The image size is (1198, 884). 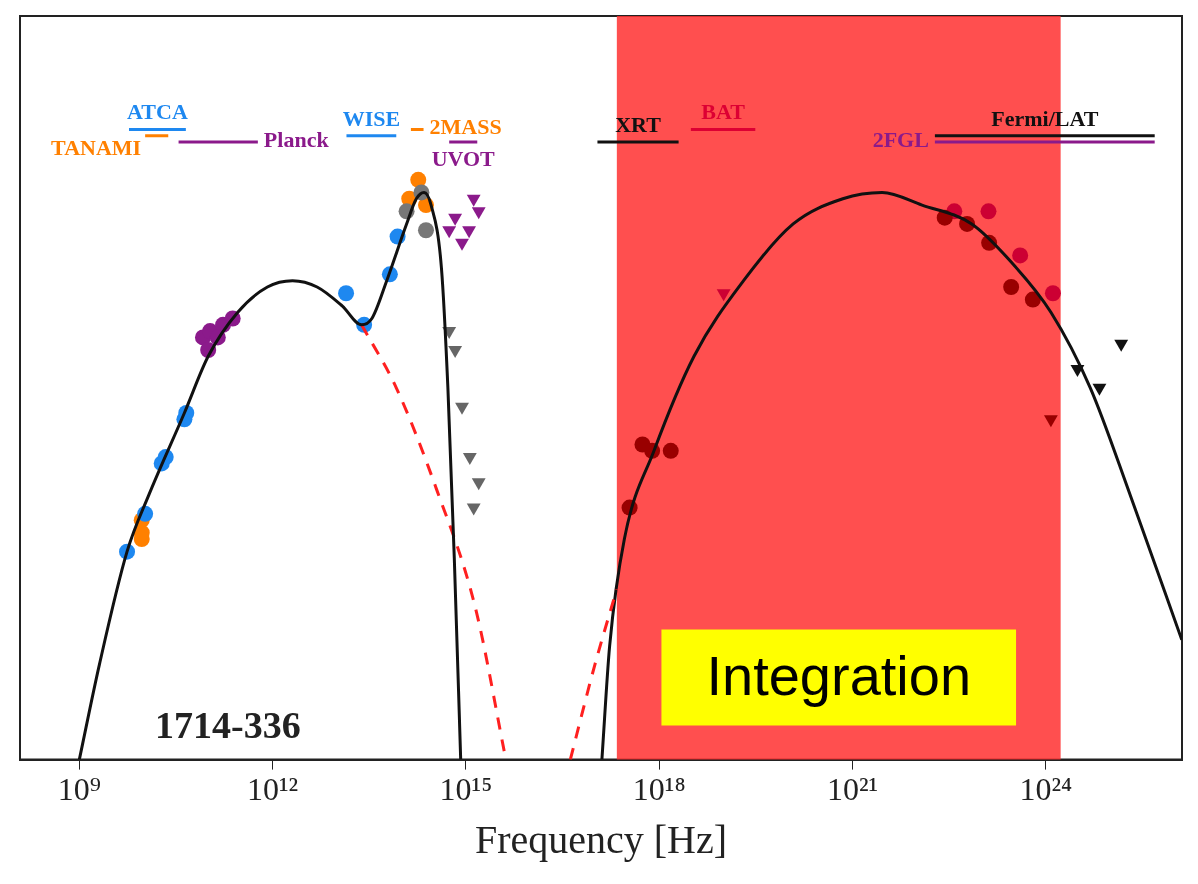 What do you see at coordinates (273, 789) in the screenshot?
I see `x-tick-label: 10¹²` at bounding box center [273, 789].